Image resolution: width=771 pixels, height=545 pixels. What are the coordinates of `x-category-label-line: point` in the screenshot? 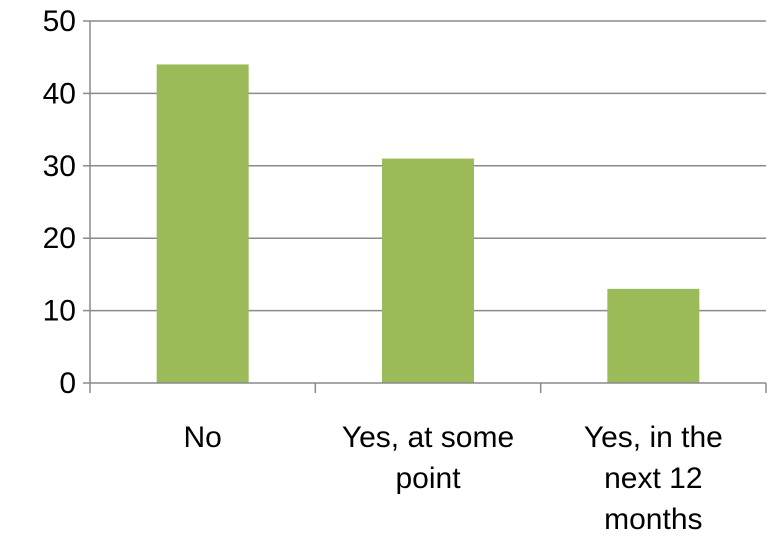 It's located at (428, 478).